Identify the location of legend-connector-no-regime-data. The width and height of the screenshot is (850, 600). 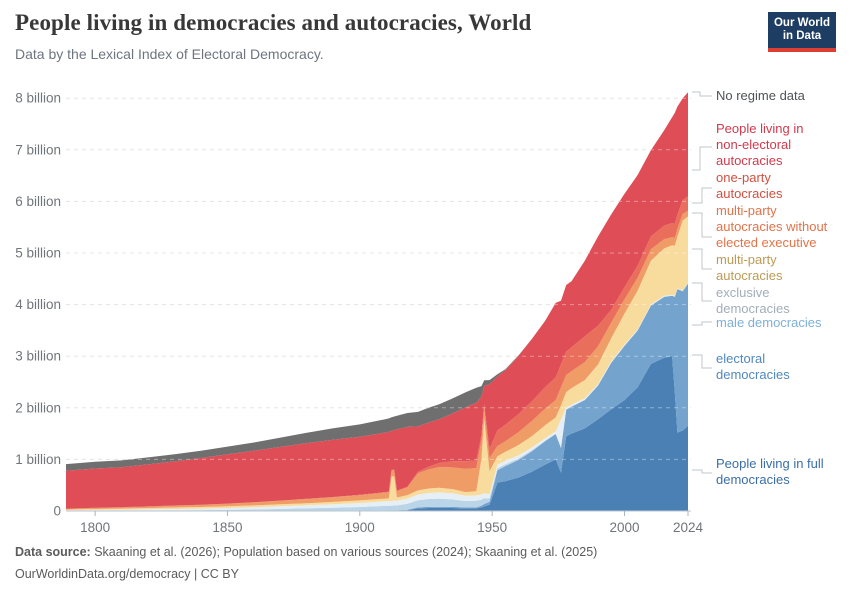
(702, 94).